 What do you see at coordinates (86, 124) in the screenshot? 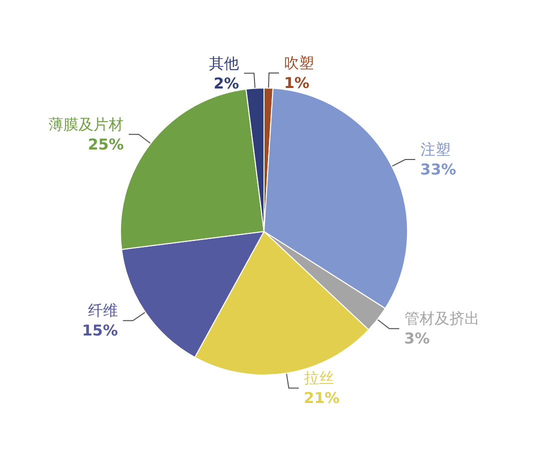
I see `slice-label: 薄膜及片材` at bounding box center [86, 124].